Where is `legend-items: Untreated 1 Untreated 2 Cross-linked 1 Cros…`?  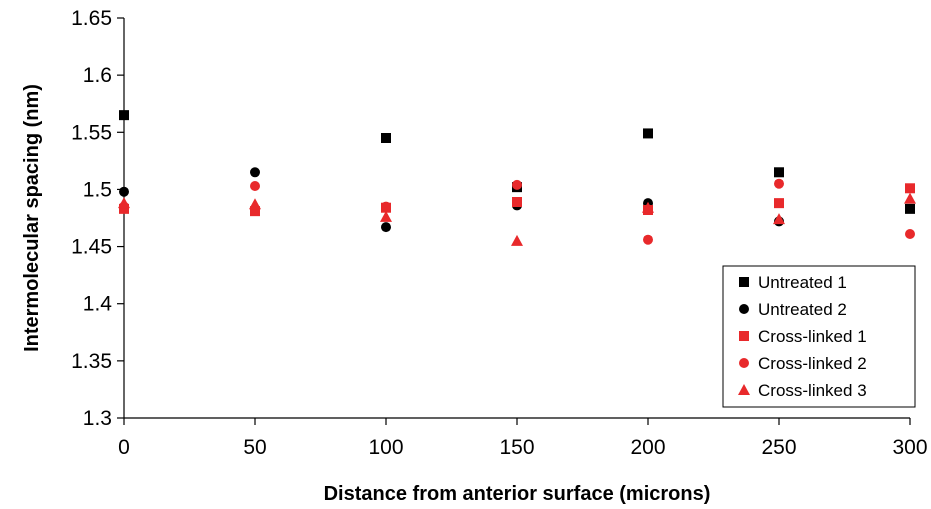 legend-items: Untreated 1 Untreated 2 Cross-linked 1 Cros… is located at coordinates (802, 336).